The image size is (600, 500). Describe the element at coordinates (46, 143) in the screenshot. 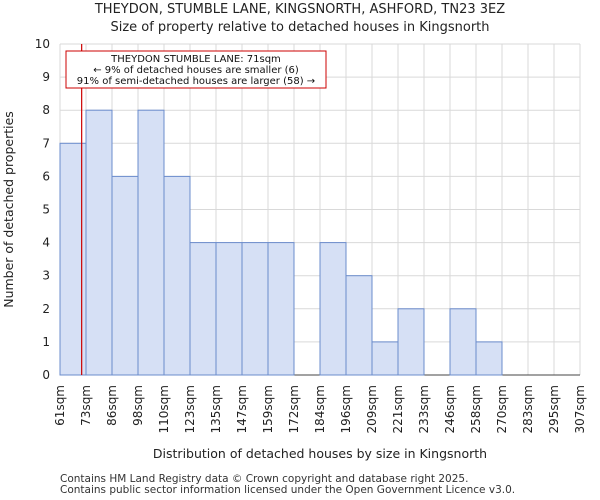

I see `y-tick-label: 7` at that location.